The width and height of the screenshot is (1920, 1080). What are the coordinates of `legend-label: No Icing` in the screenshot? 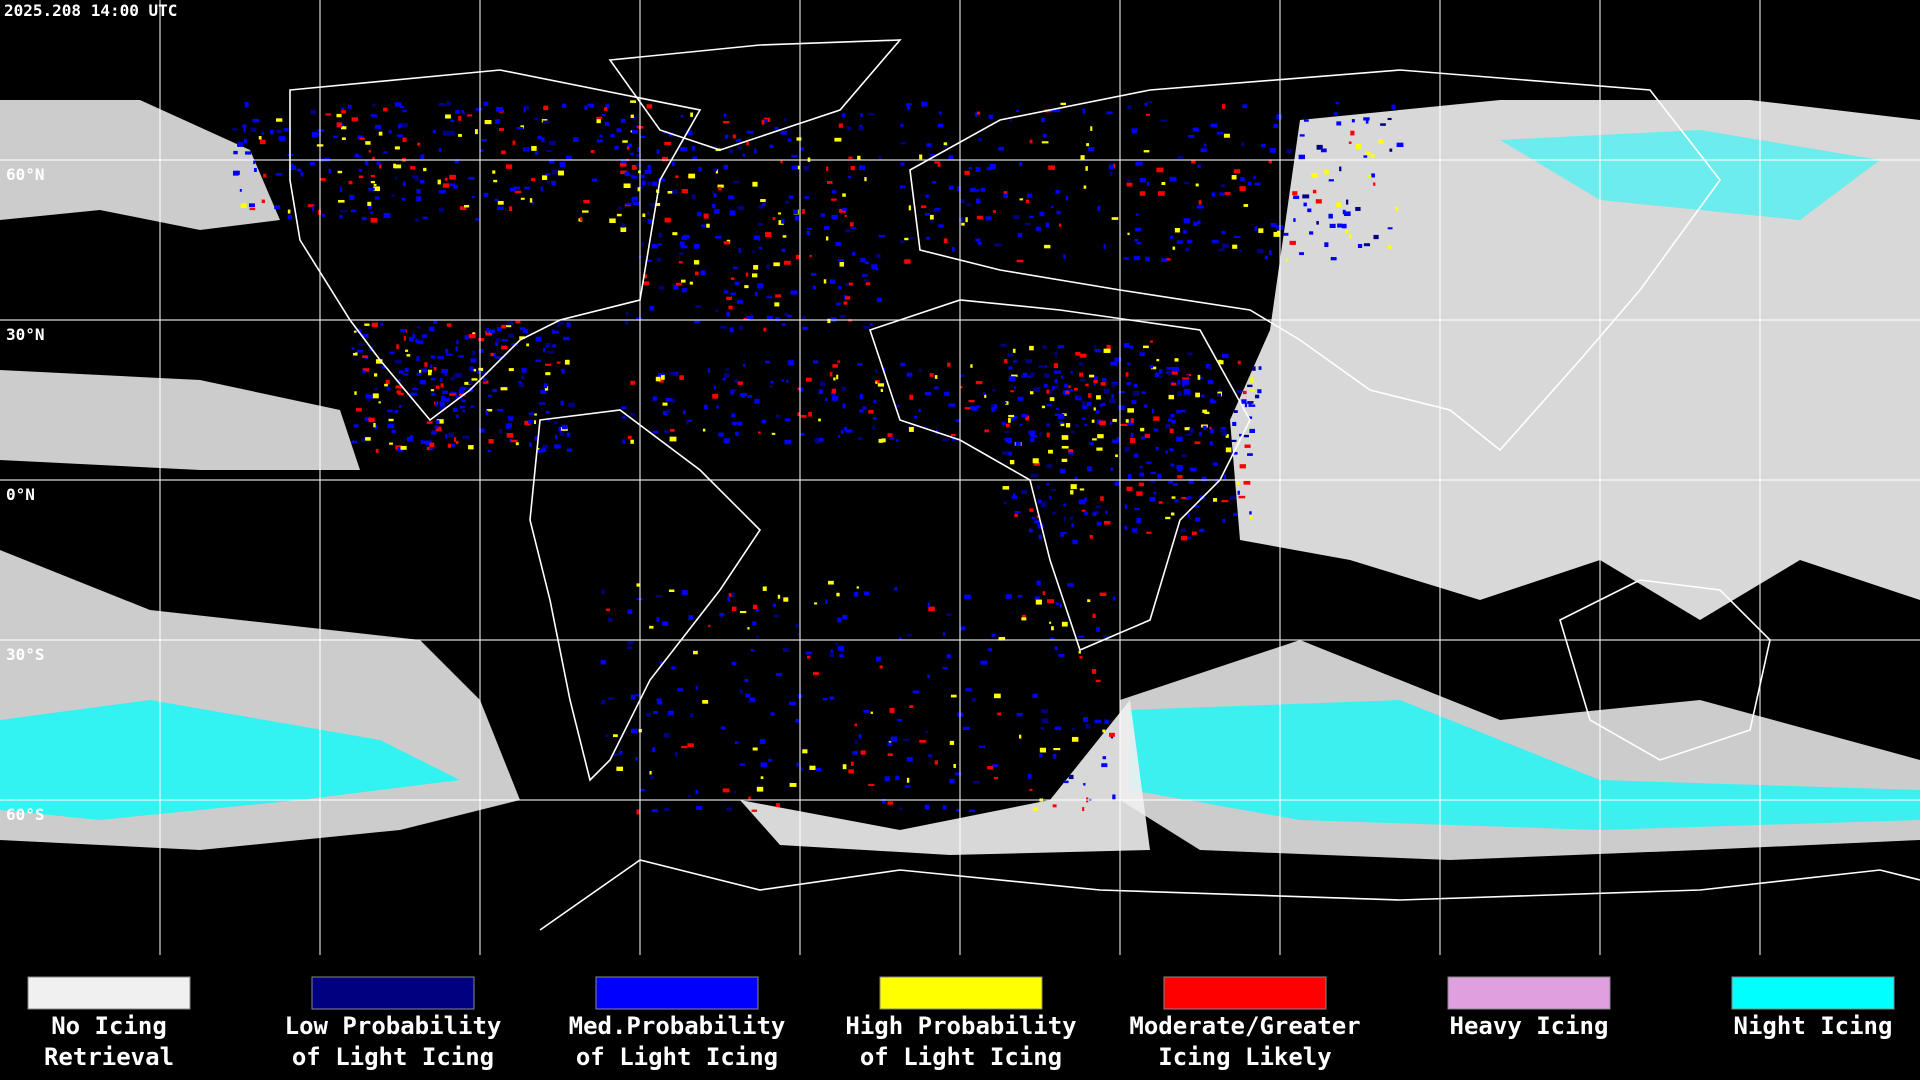 It's located at (109, 1026).